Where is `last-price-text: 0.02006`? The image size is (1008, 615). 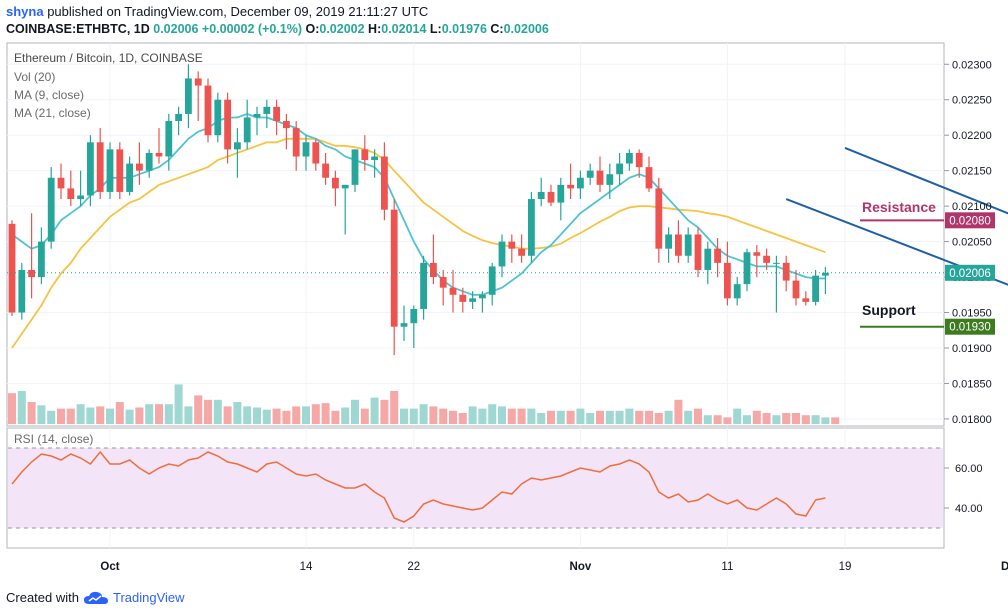 last-price-text: 0.02006 is located at coordinates (970, 274).